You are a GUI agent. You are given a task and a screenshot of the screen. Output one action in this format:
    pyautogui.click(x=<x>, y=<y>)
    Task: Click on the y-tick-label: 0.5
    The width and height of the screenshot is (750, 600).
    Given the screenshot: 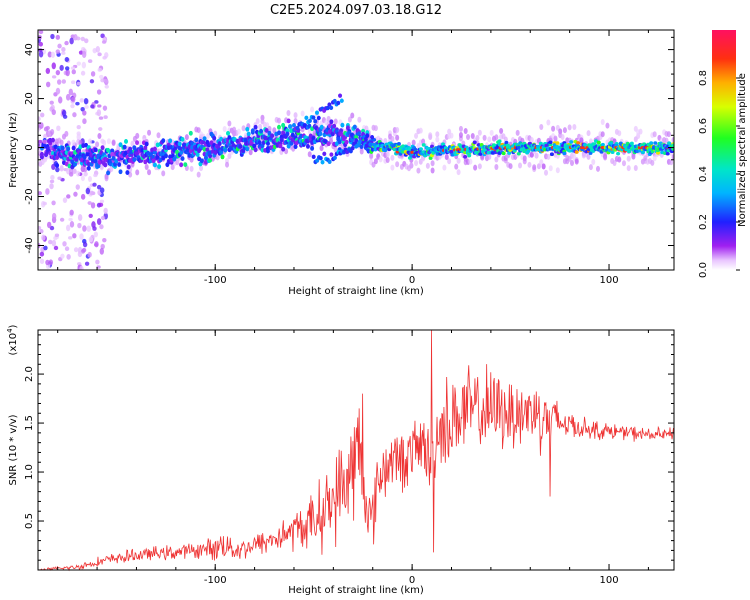 What is the action you would take?
    pyautogui.click(x=29, y=521)
    